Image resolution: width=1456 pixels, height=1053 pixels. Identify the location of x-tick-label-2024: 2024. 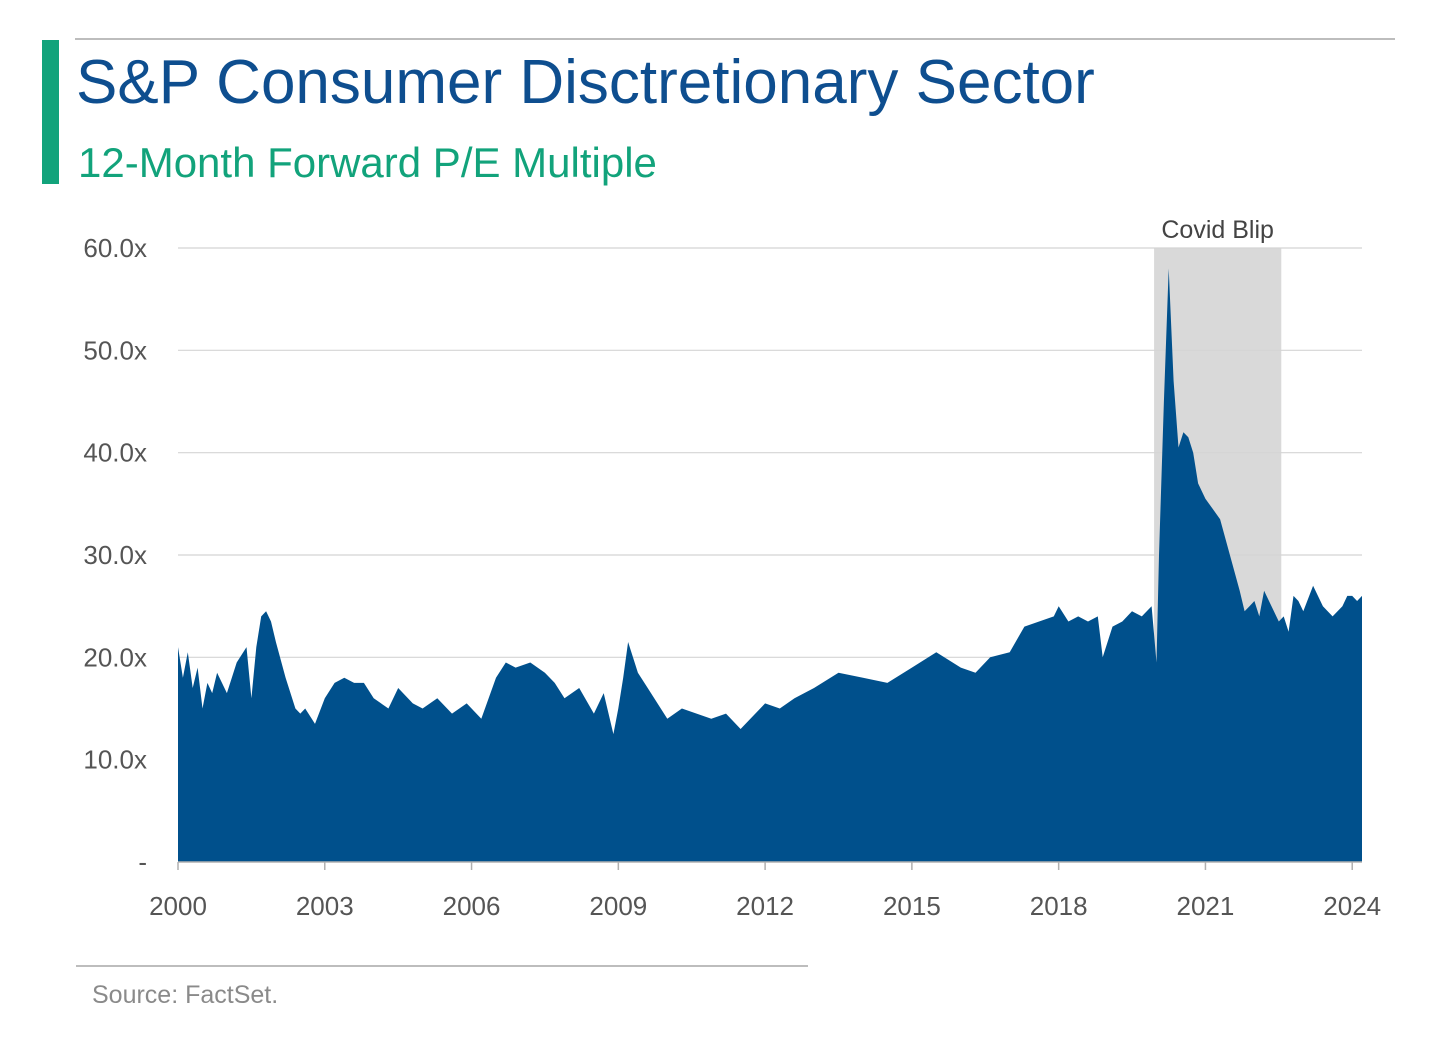
(1352, 906).